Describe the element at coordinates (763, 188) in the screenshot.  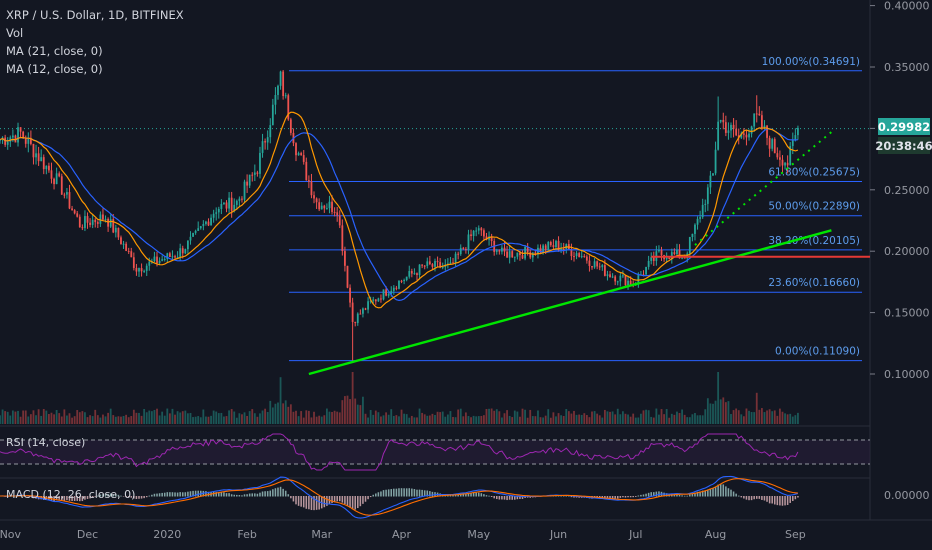
I see `dotted-trendline` at that location.